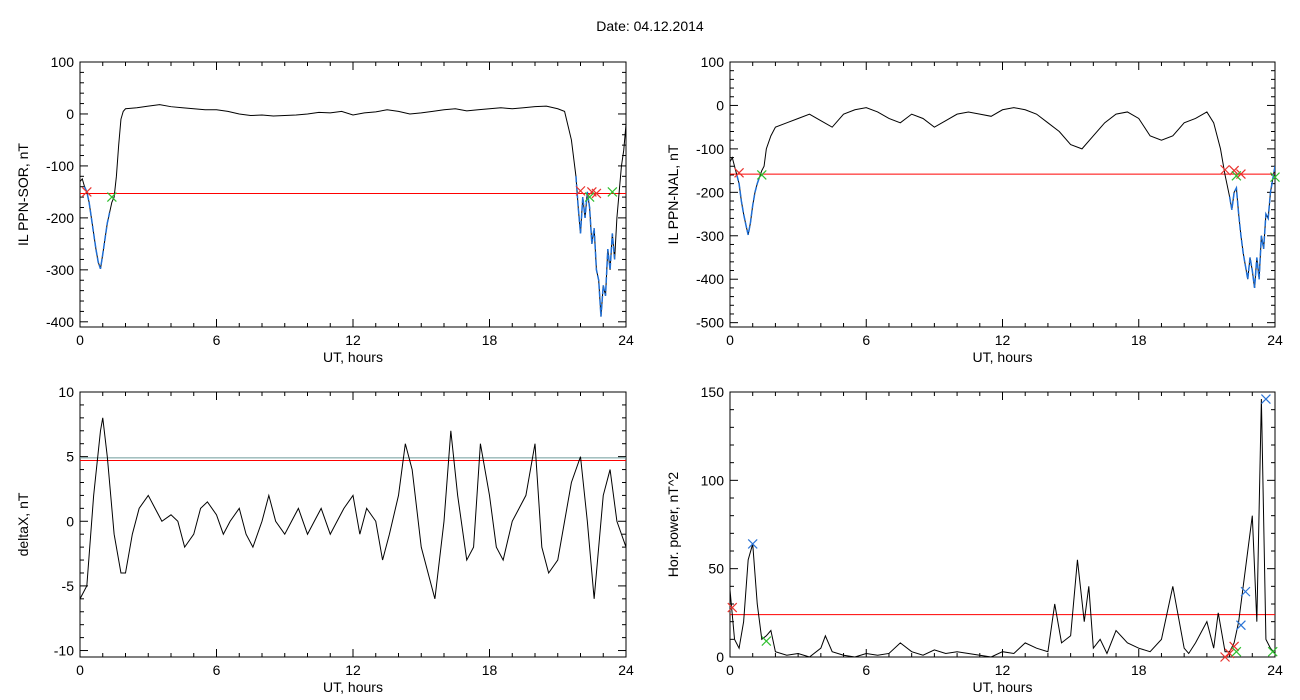  What do you see at coordinates (60, 270) in the screenshot?
I see `y-tick-label: -300` at bounding box center [60, 270].